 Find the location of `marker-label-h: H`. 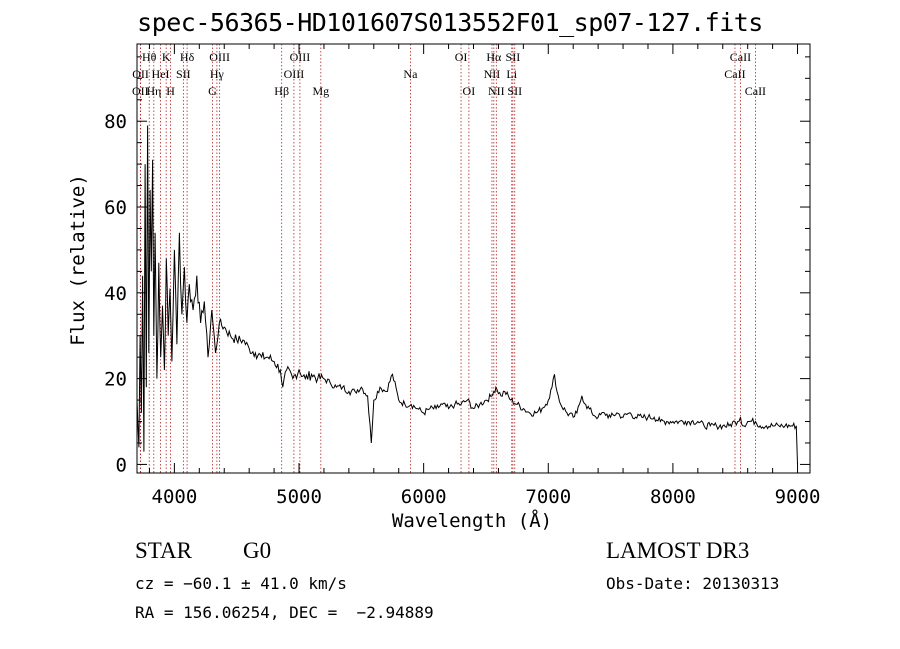

marker-label-h: H is located at coordinates (170, 91).